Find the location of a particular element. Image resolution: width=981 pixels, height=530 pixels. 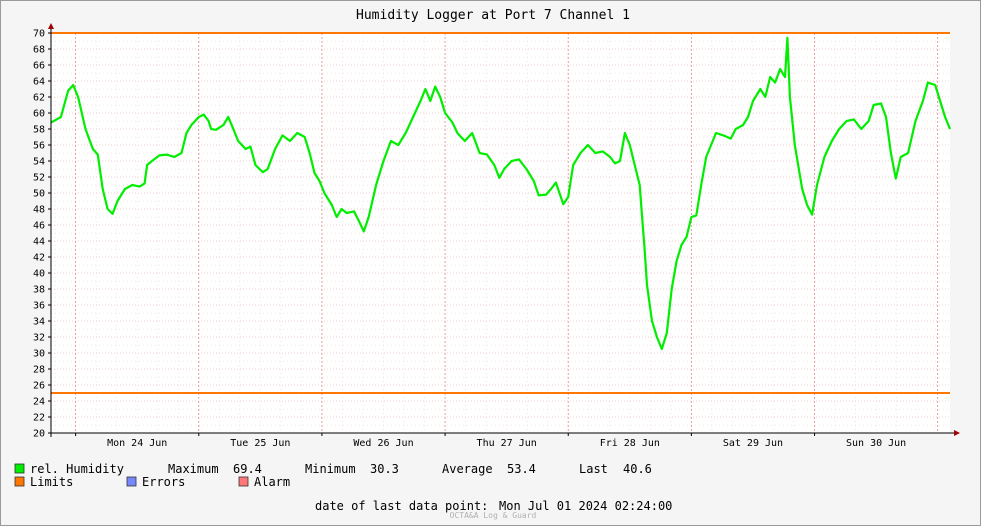

credit-watermark: OCTA&A Log & Guard is located at coordinates (493, 515).